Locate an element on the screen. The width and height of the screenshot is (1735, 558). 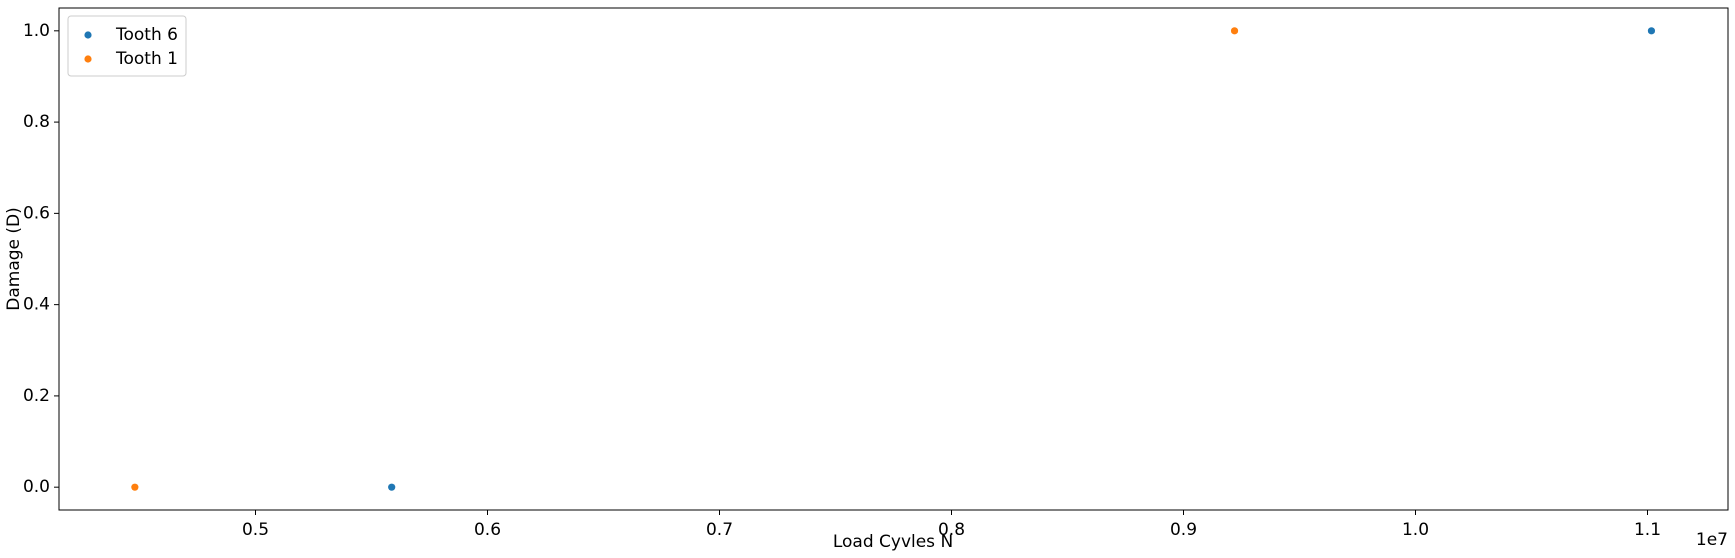
x-tick-label: 0.8 is located at coordinates (951, 530).